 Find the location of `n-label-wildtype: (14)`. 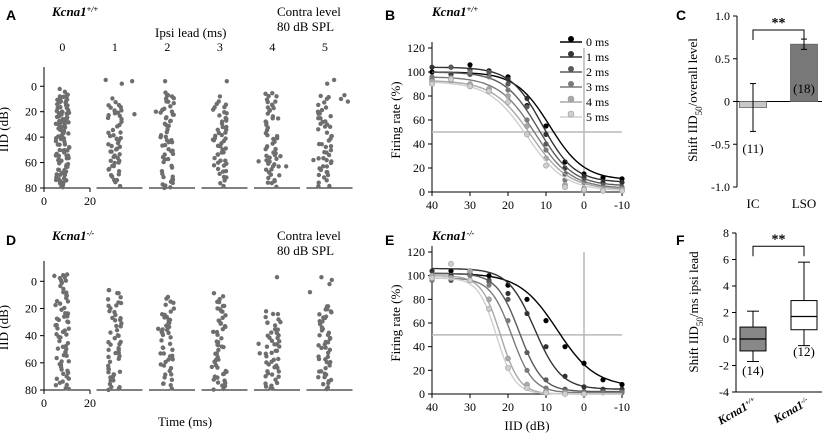

n-label-wildtype: (14) is located at coordinates (753, 370).